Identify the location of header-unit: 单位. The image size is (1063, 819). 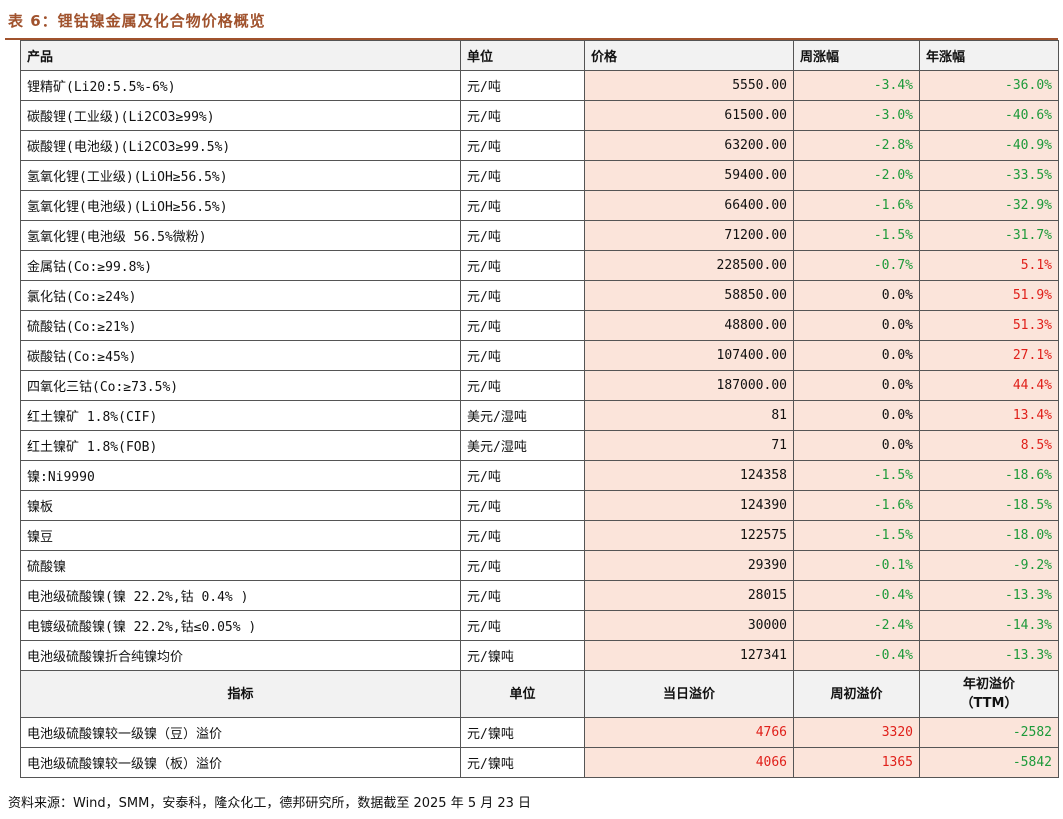
(522, 55).